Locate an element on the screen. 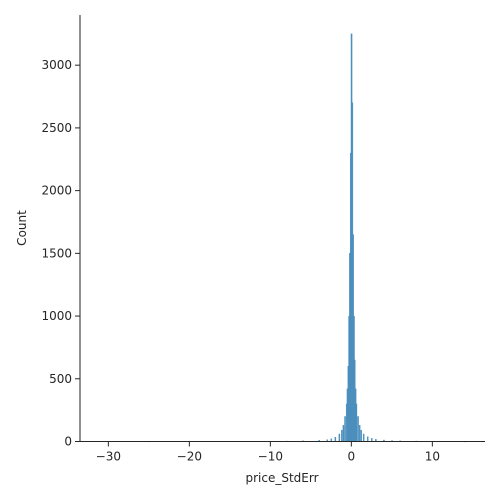  y-tick-label: 1000 is located at coordinates (56, 316).